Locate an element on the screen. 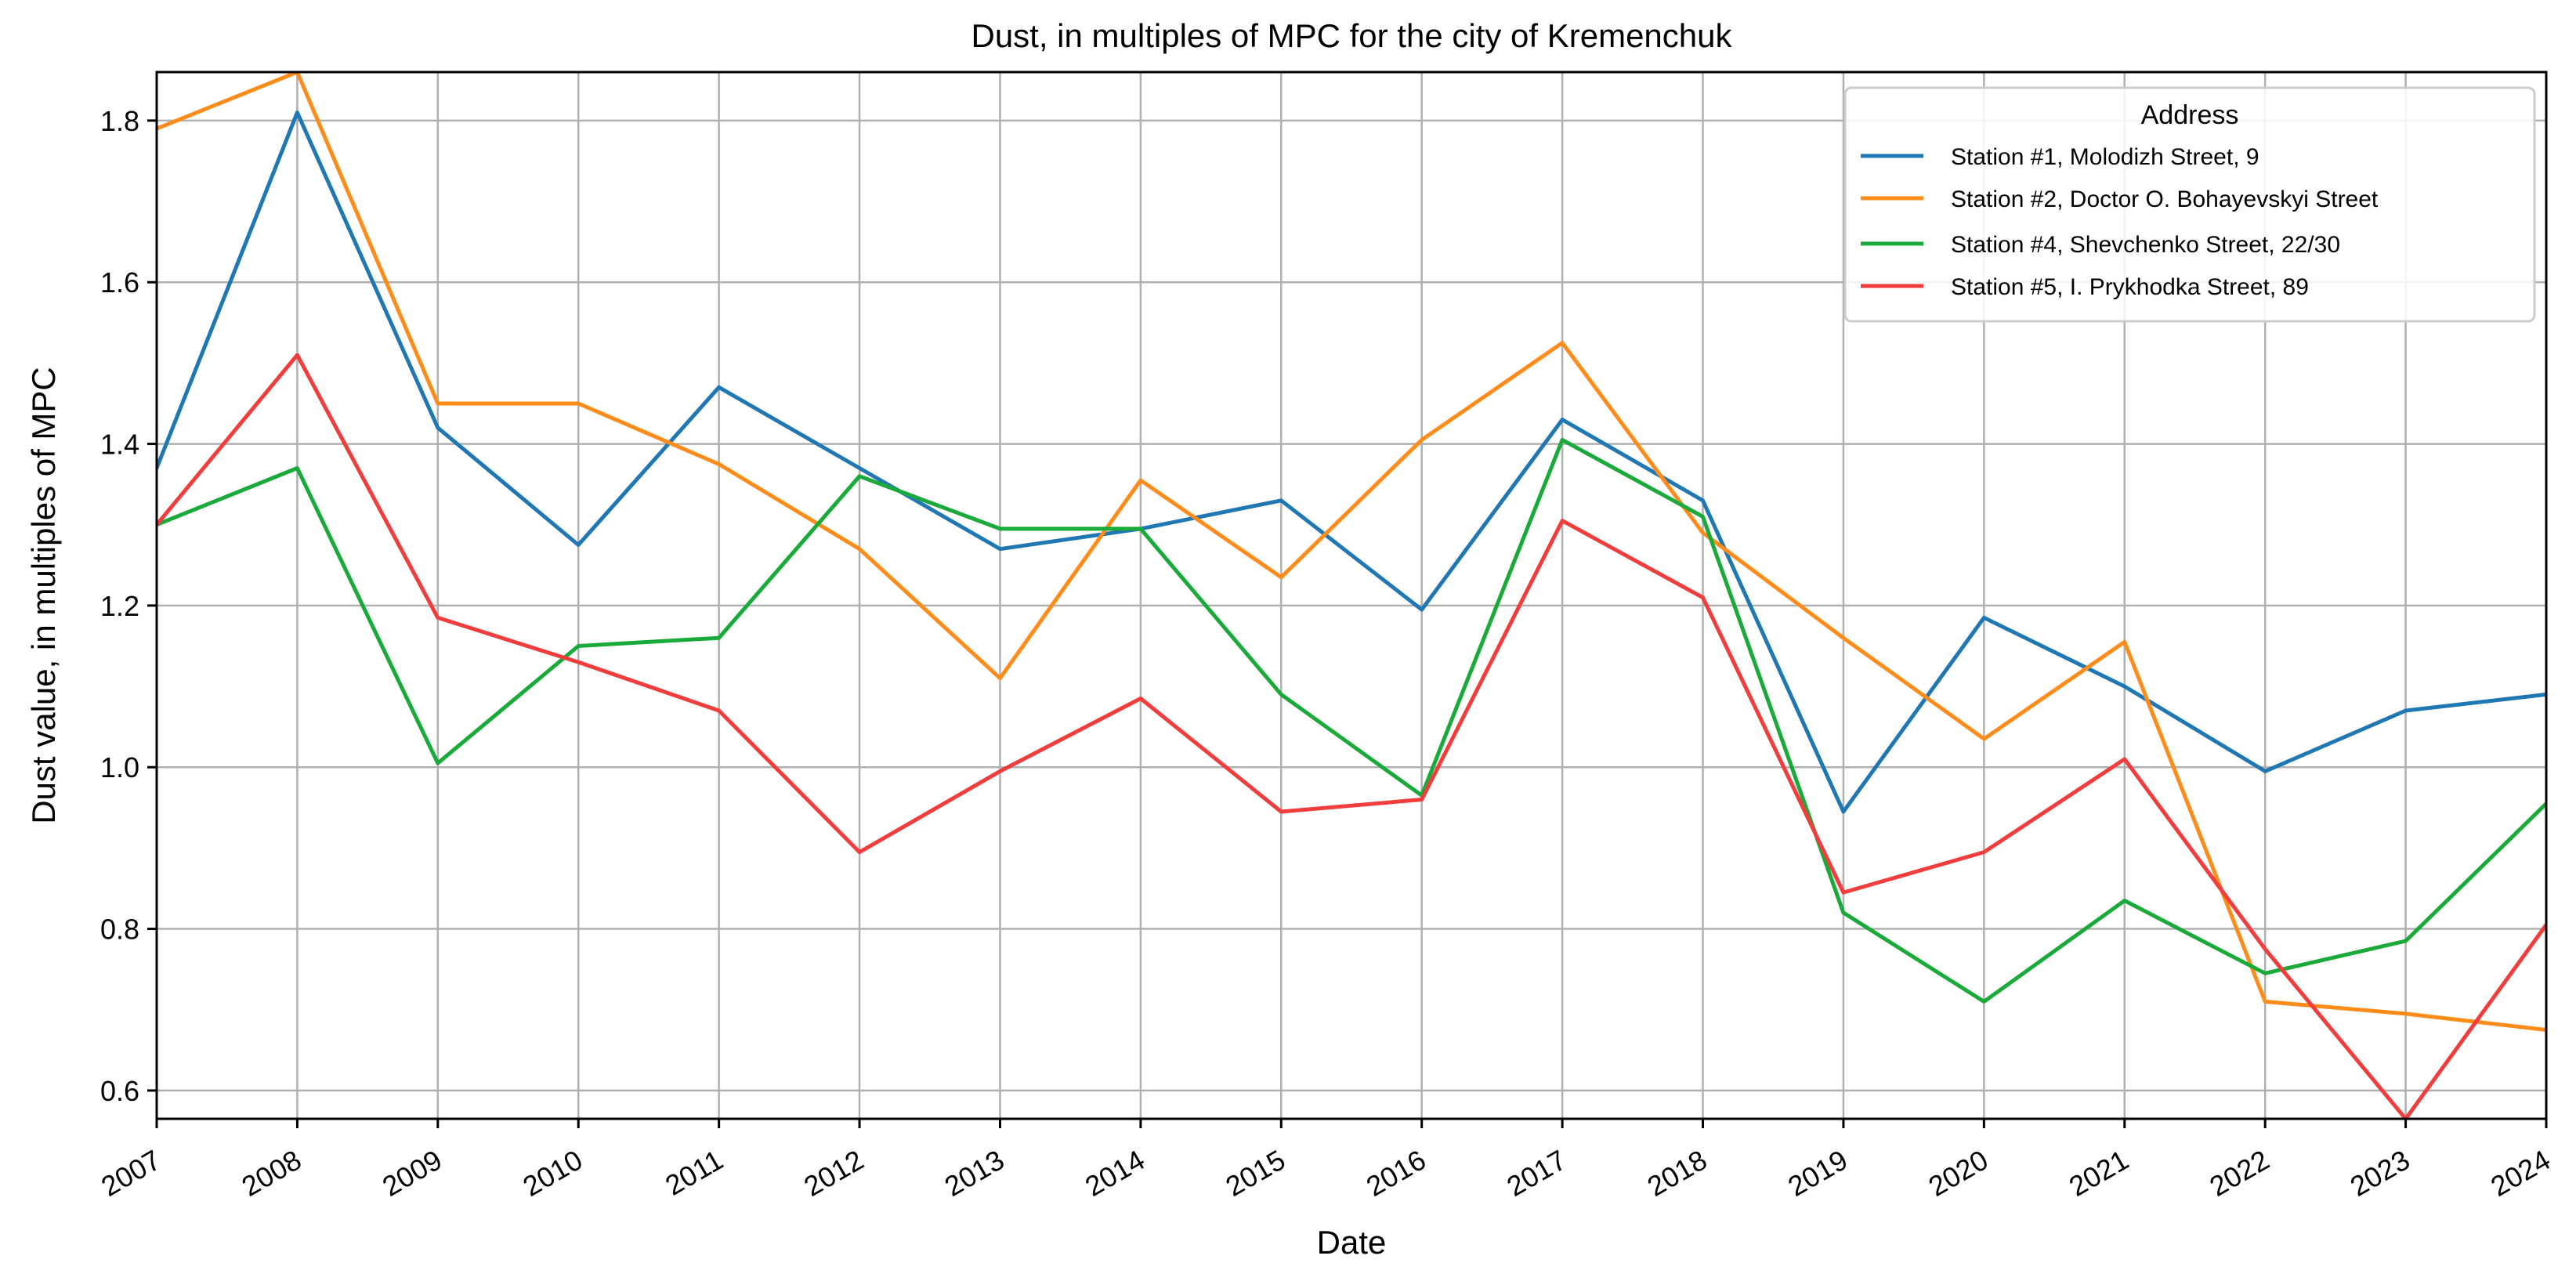  legend-label: Station #4, Shevchenko Street, 22/30 is located at coordinates (2145, 245).